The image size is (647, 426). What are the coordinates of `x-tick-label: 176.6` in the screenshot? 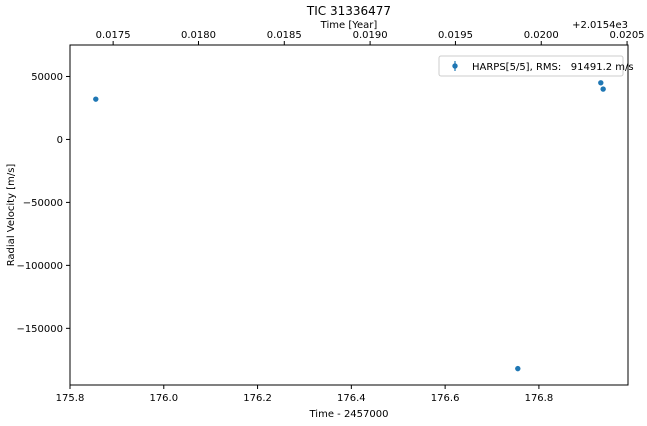 It's located at (445, 398).